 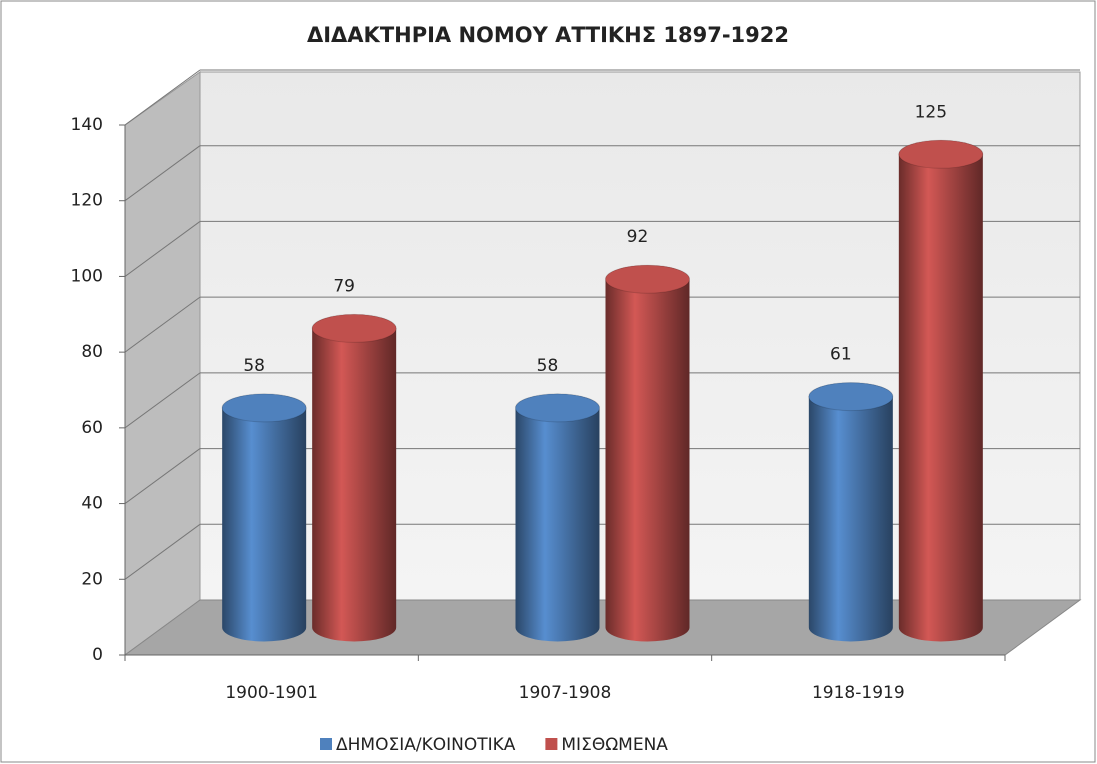 What do you see at coordinates (92, 504) in the screenshot?
I see `y-tick-label: 40` at bounding box center [92, 504].